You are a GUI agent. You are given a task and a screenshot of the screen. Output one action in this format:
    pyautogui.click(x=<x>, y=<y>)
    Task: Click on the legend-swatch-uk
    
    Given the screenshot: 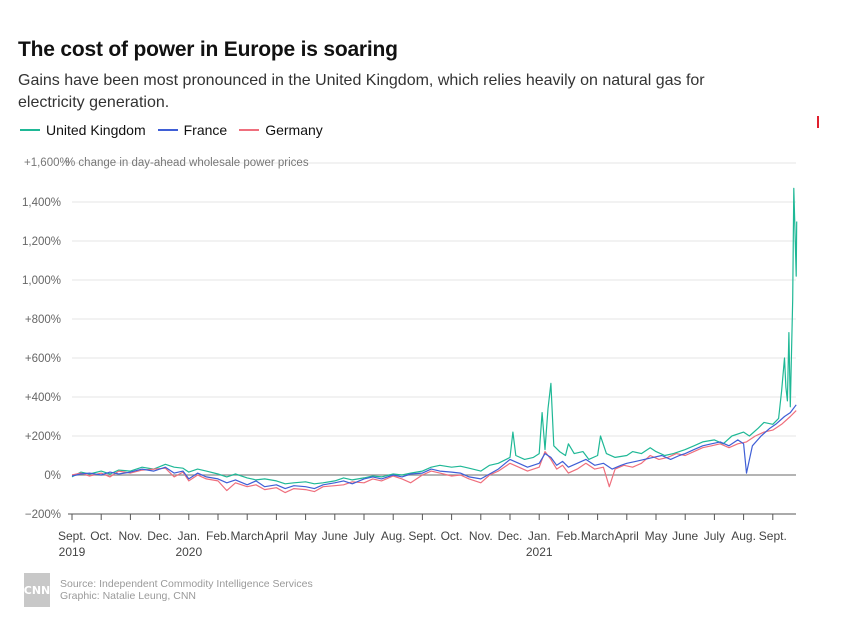 What is the action you would take?
    pyautogui.click(x=30, y=130)
    